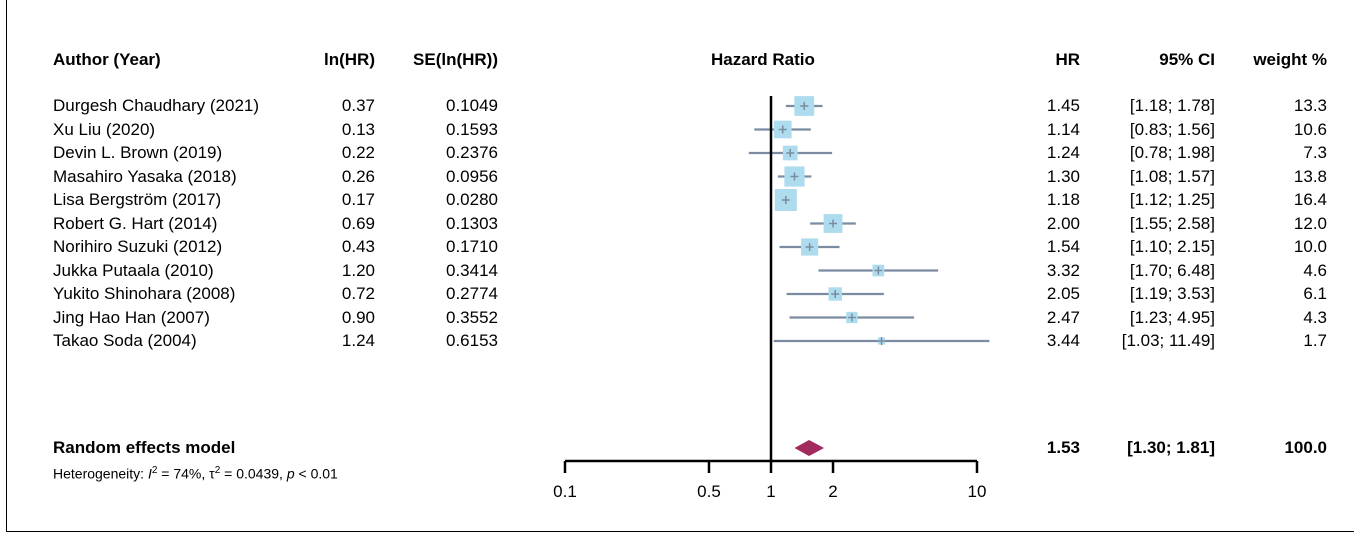 The width and height of the screenshot is (1357, 534). Describe the element at coordinates (1067, 59) in the screenshot. I see `header-hr: HR` at that location.